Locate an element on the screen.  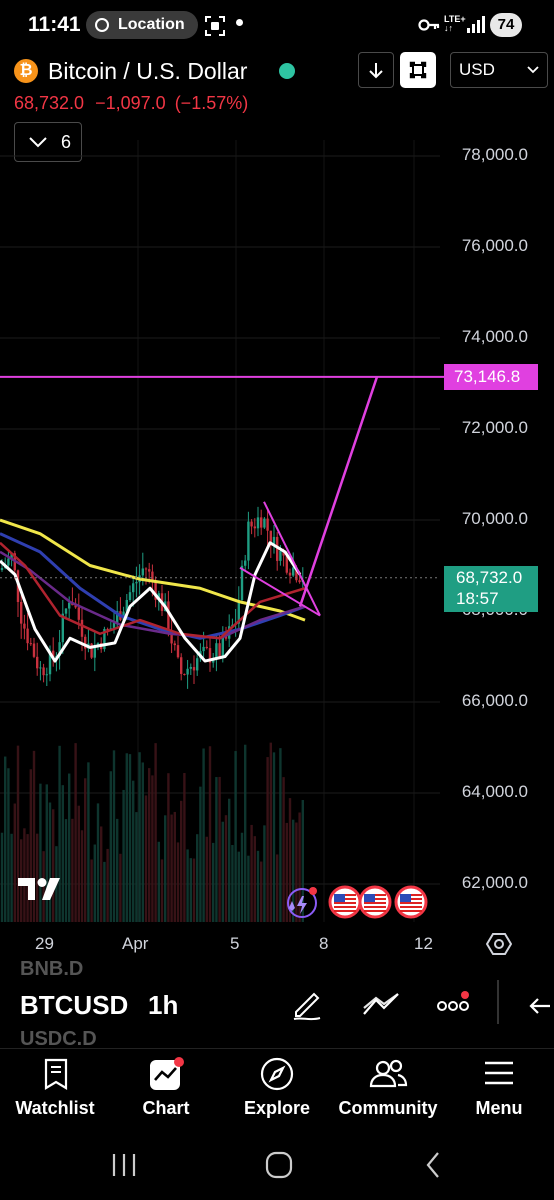
chart-settings-icon is located at coordinates (499, 944).